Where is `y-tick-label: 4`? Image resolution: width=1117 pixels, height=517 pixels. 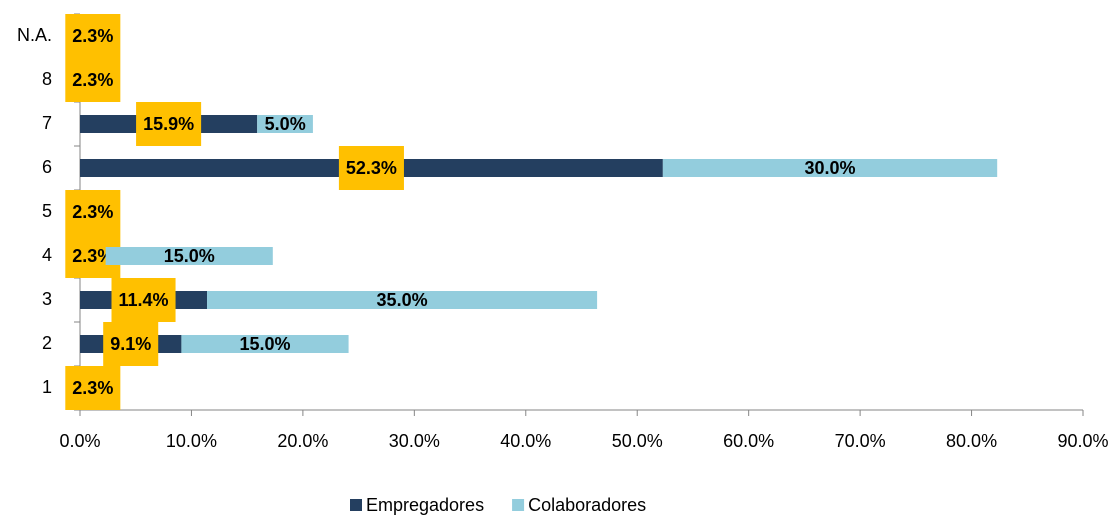
y-tick-label: 4 is located at coordinates (47, 255).